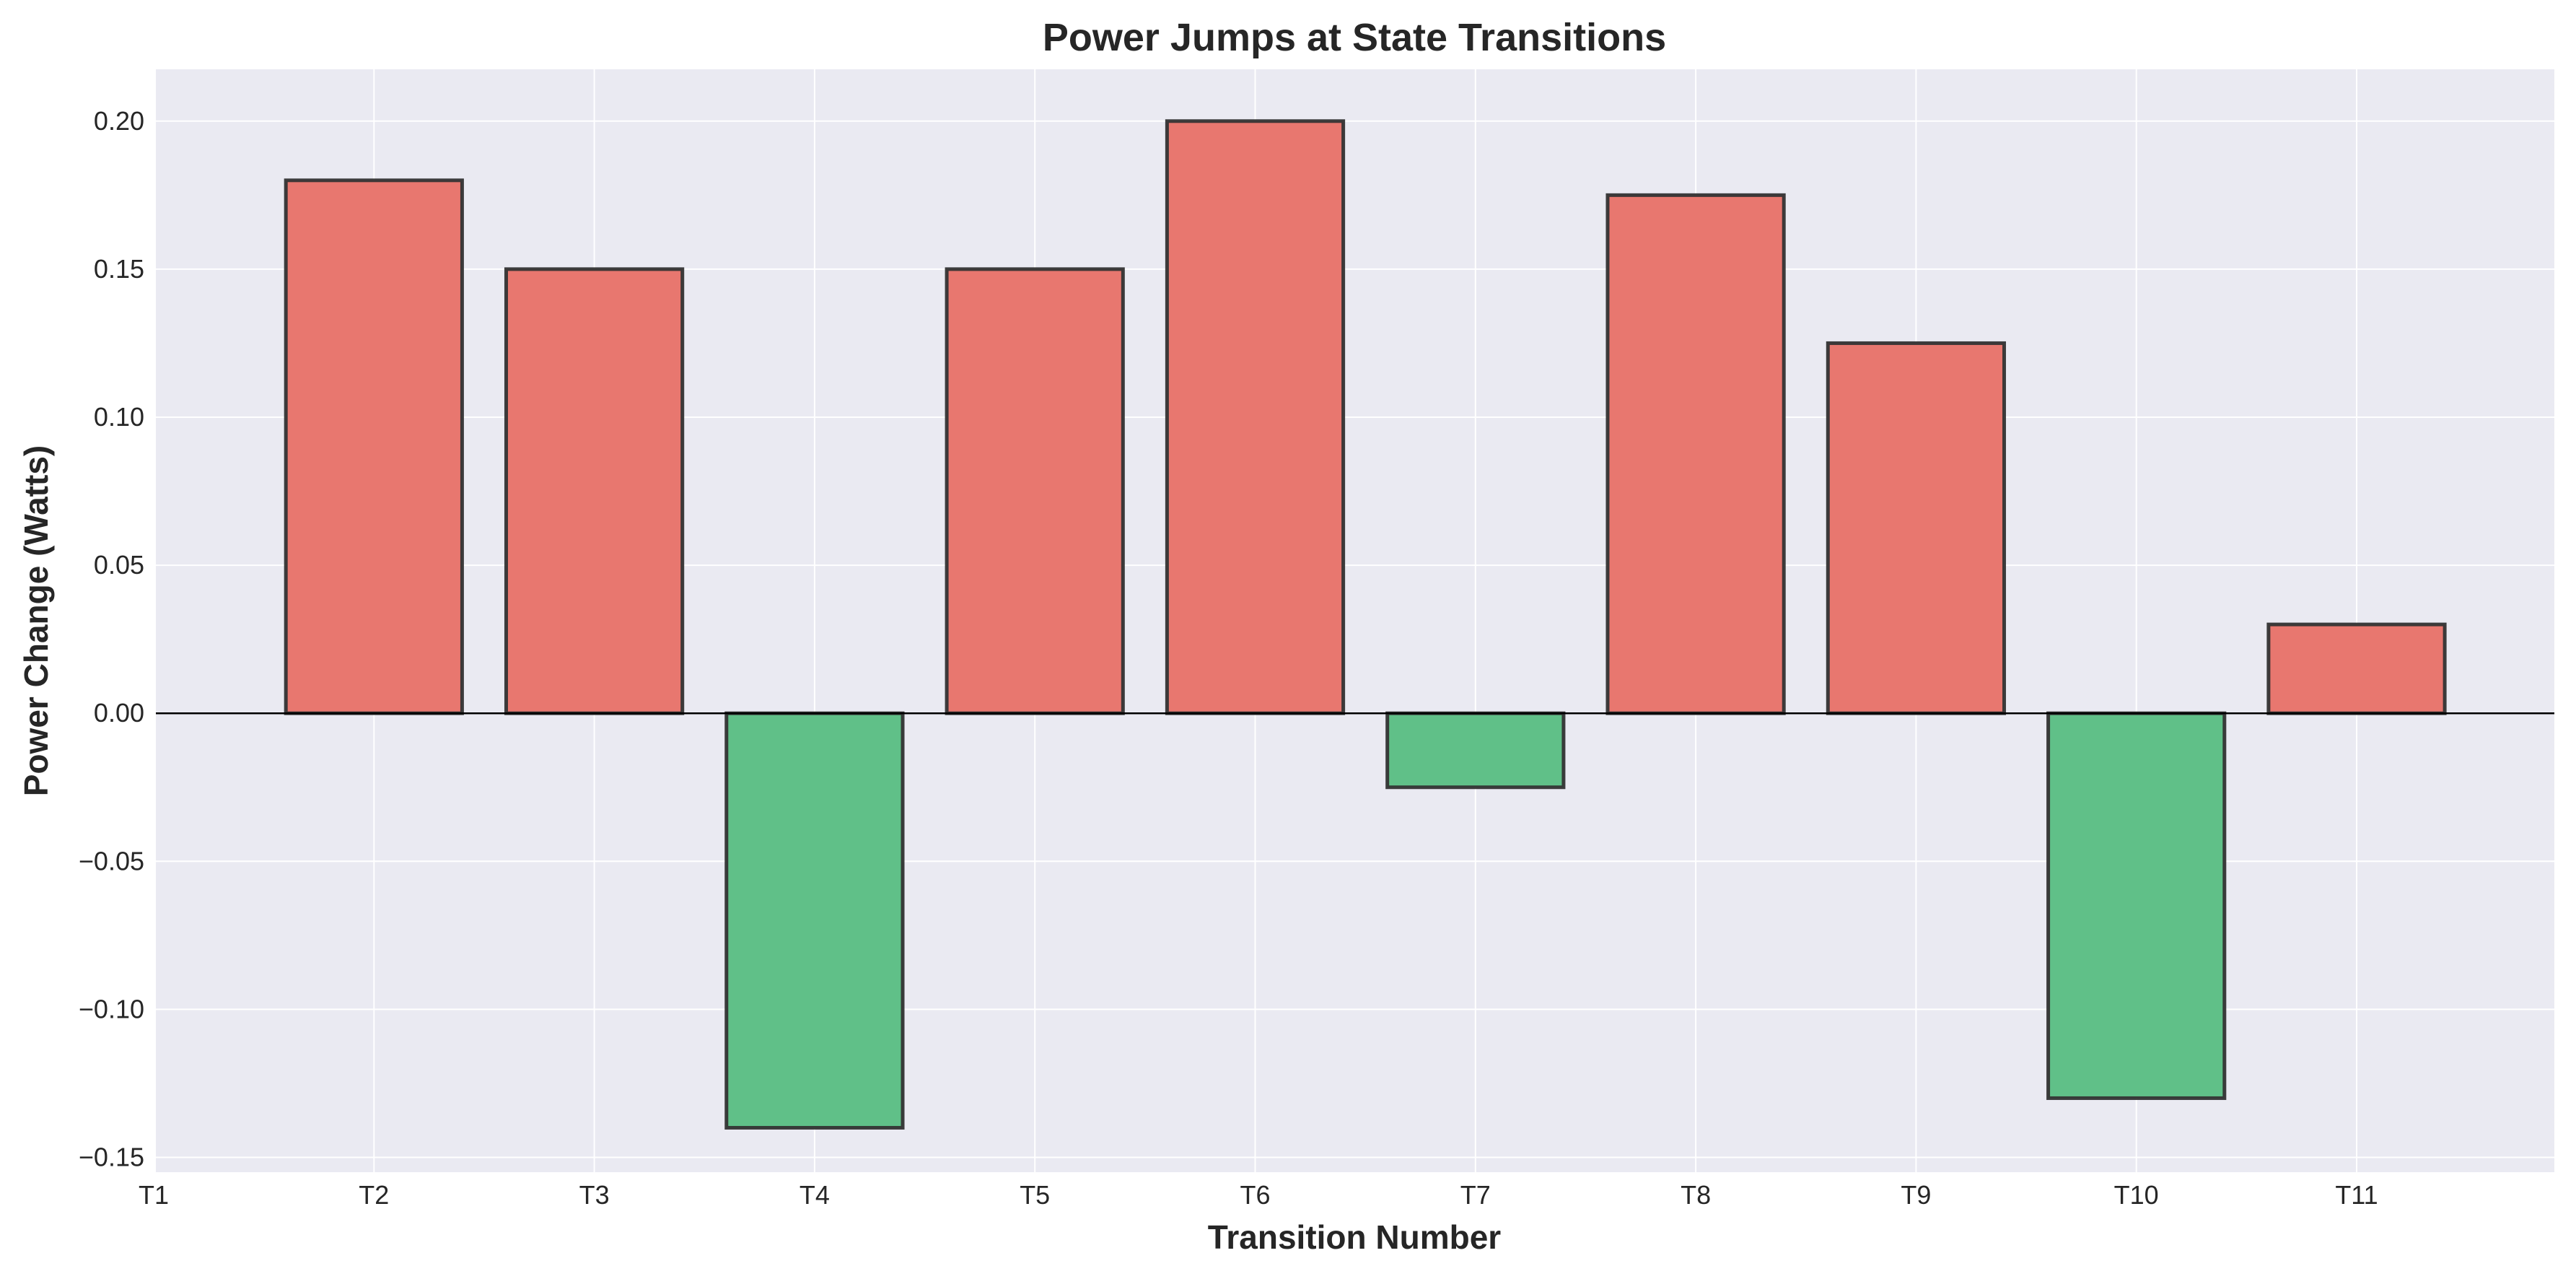 The image size is (2576, 1279). I want to click on chart-title: Power Jumps at State Transitions, so click(1354, 37).